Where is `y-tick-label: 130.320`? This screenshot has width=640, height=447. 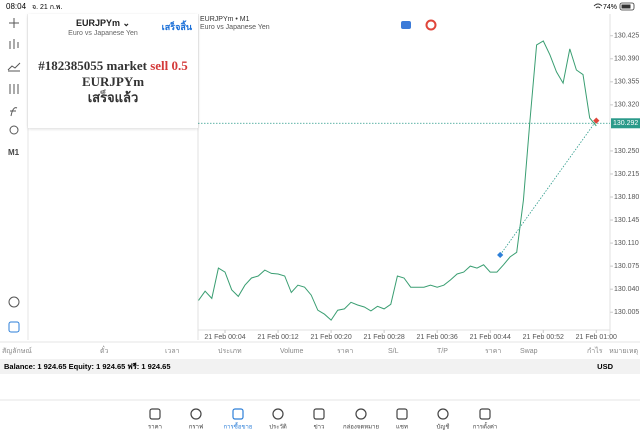
y-tick-label: 130.320 is located at coordinates (626, 105).